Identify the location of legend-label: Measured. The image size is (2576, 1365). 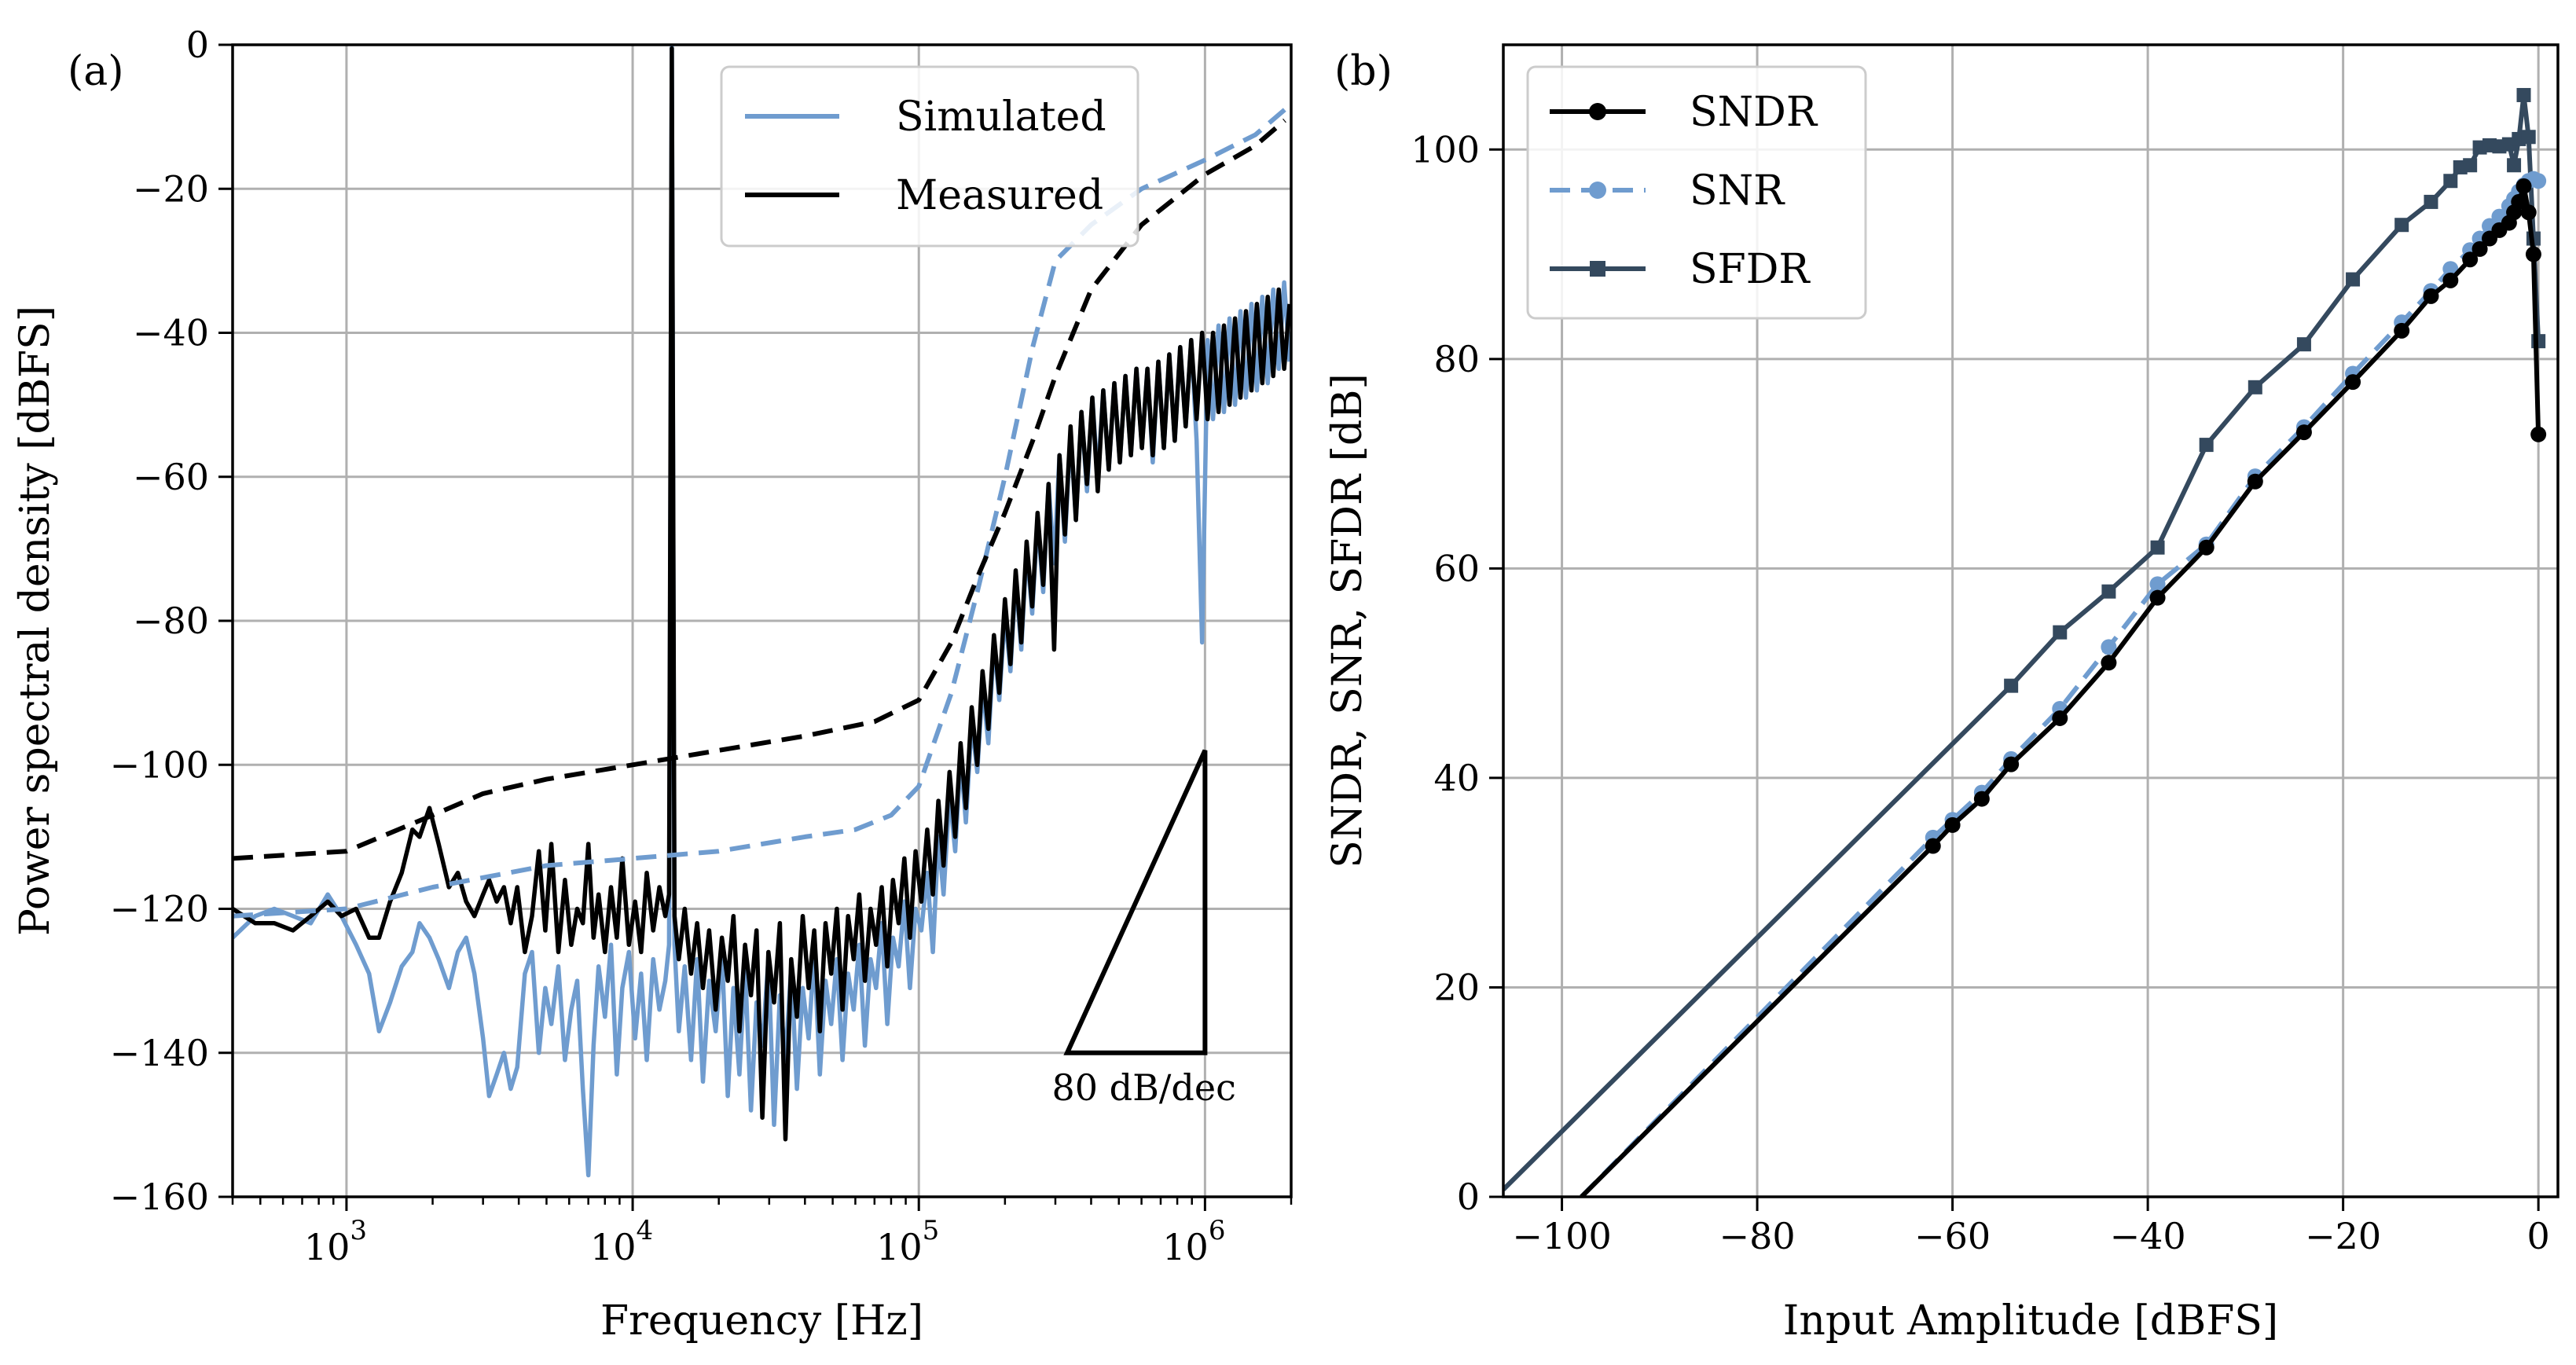
(1000, 195).